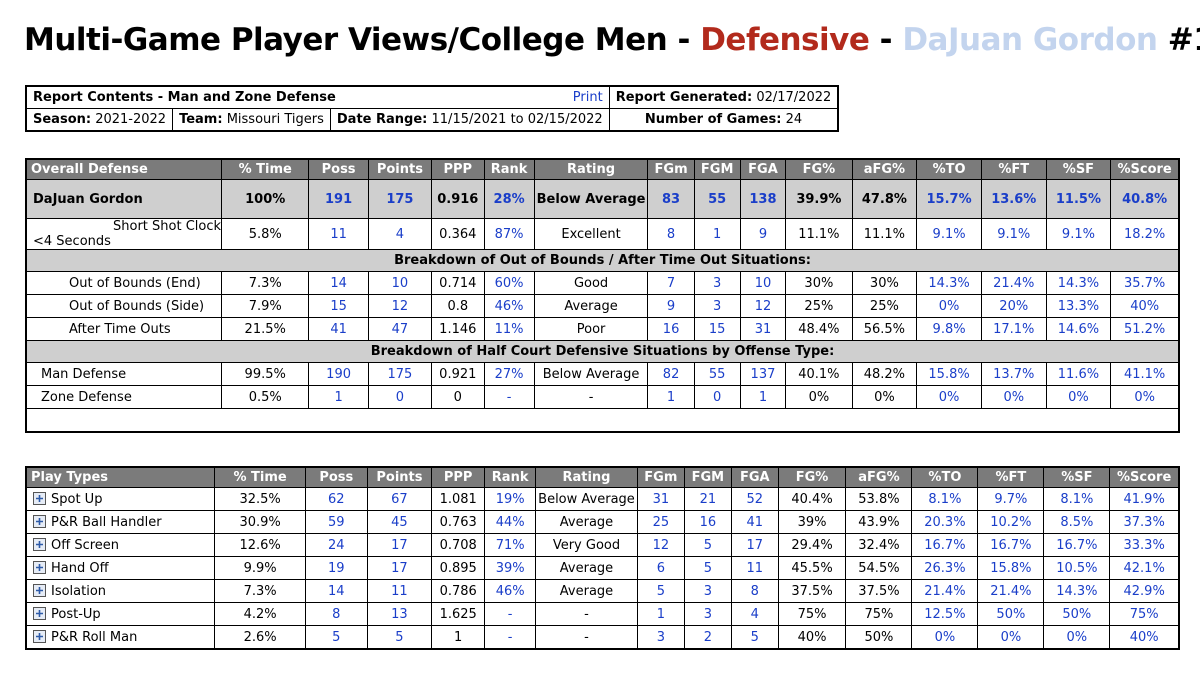 This screenshot has width=1200, height=692. I want to click on row-label: After Time Outs, so click(124, 329).